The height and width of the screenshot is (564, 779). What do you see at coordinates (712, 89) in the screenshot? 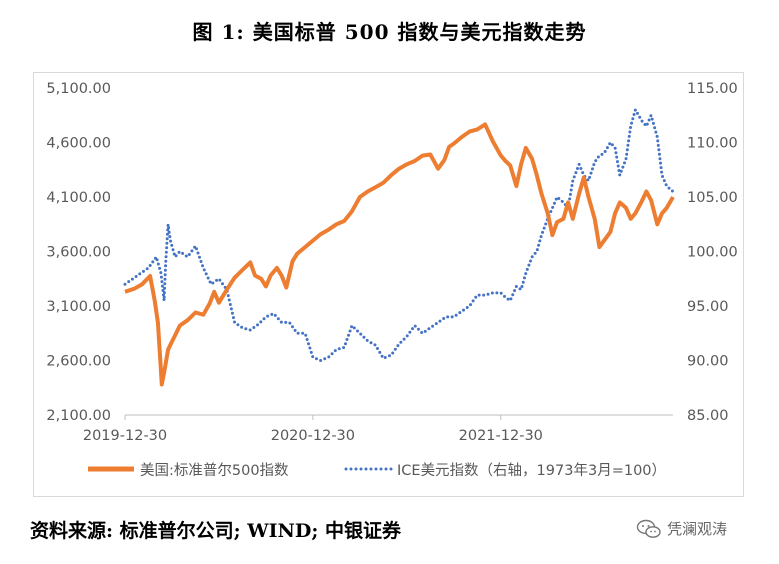
I see `right-tick-label: 115.00` at bounding box center [712, 89].